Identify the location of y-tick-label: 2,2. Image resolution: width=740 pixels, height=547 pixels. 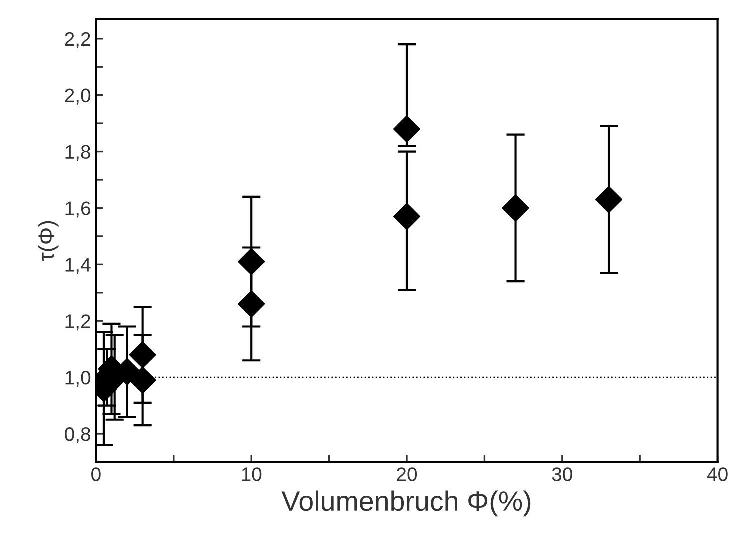
(77, 40).